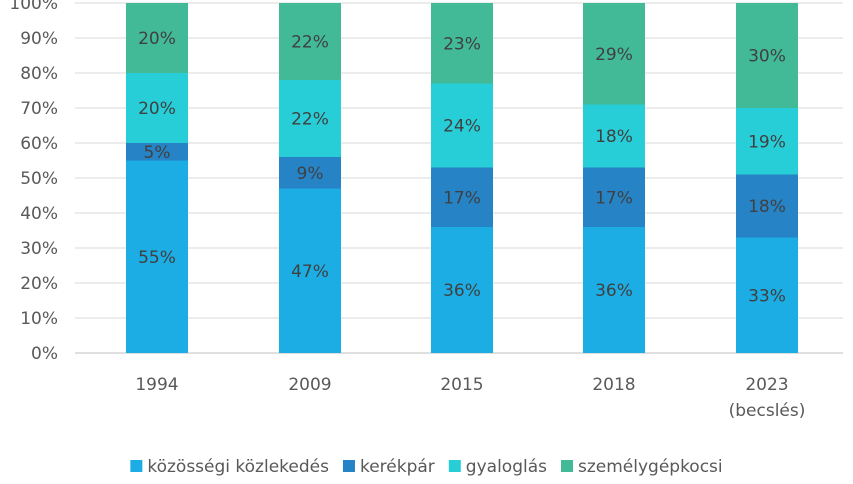  Describe the element at coordinates (39, 214) in the screenshot. I see `y-tick-label: 40%` at that location.